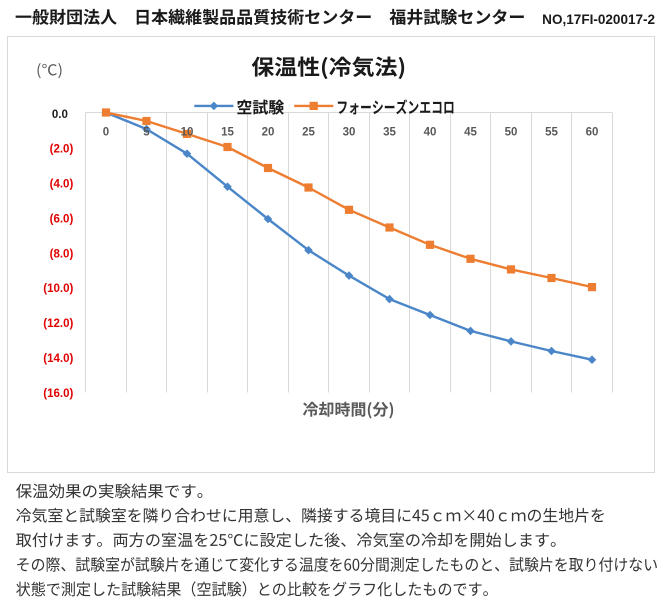 This screenshot has height=614, width=668. I want to click on svg-text: (16.0), so click(58, 394).